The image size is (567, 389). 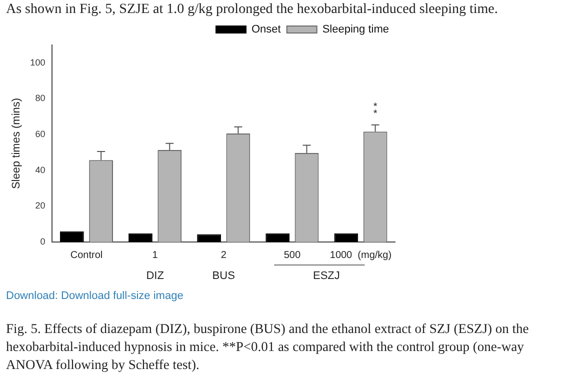 What do you see at coordinates (16, 144) in the screenshot?
I see `y-axis-title: Sleep times (mins)` at bounding box center [16, 144].